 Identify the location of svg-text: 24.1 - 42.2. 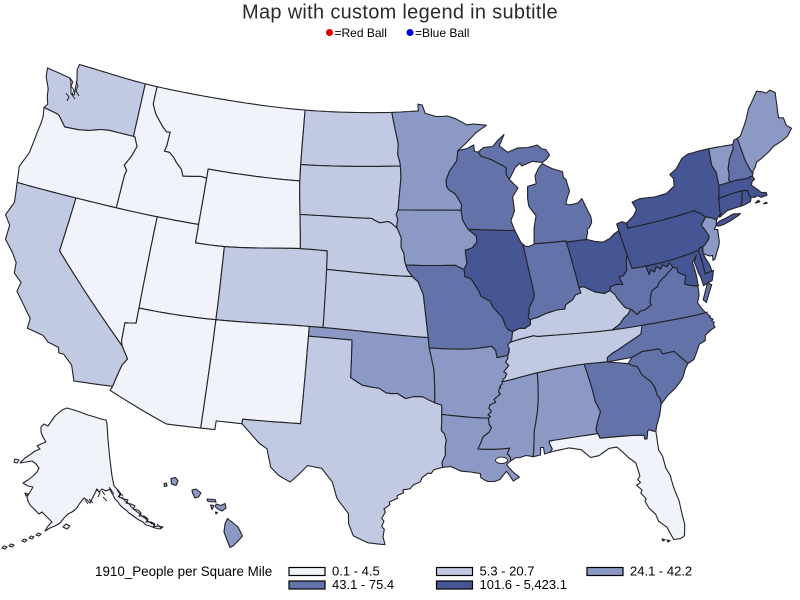
(661, 571).